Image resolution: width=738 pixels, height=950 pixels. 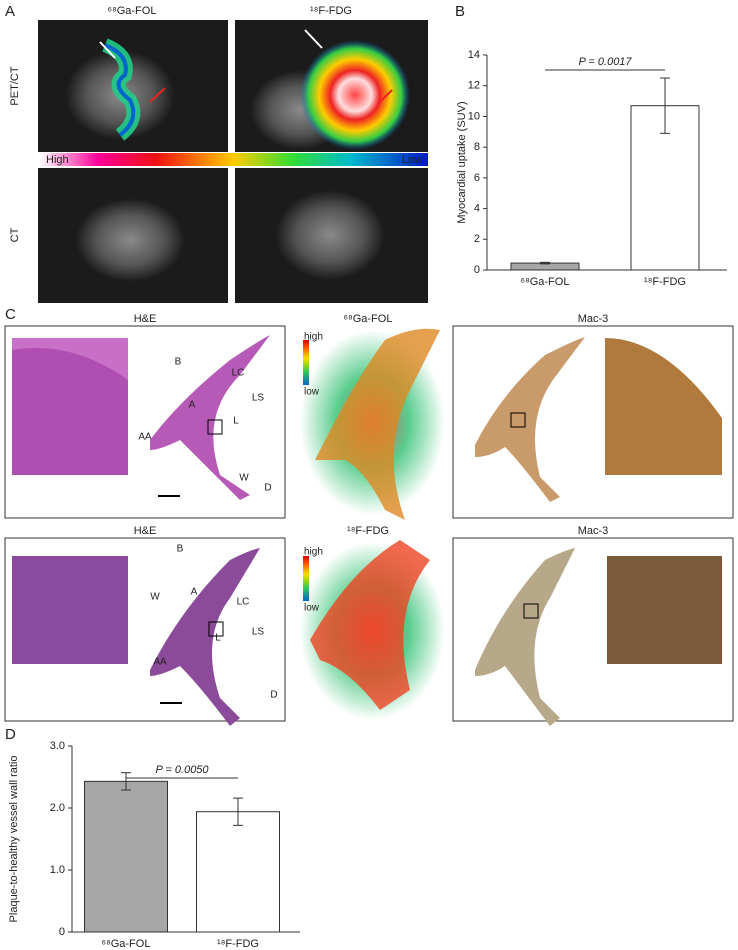 I want to click on colorbar, so click(x=234, y=159).